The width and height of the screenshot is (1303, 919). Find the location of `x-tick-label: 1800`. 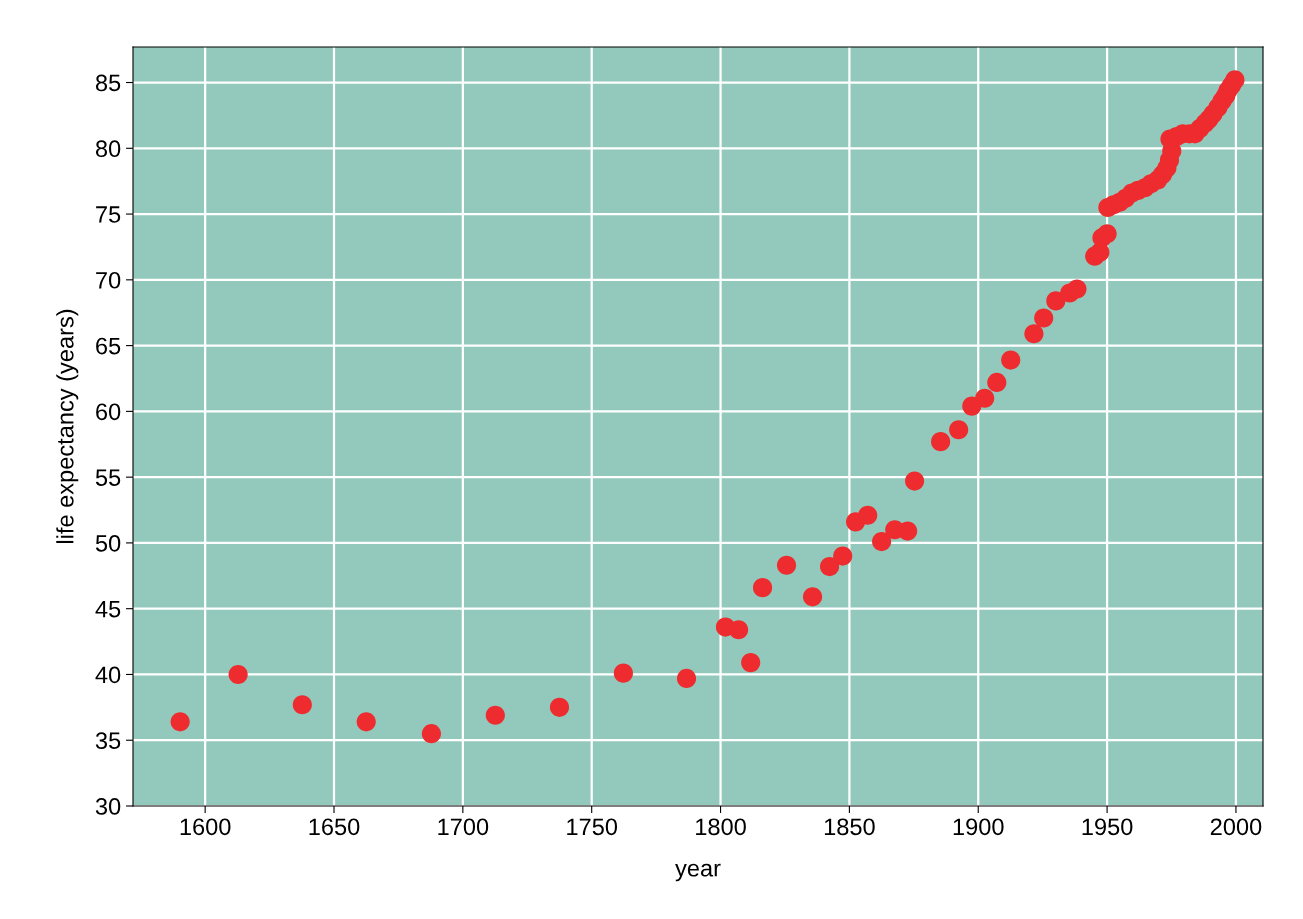

x-tick-label: 1800 is located at coordinates (721, 827).